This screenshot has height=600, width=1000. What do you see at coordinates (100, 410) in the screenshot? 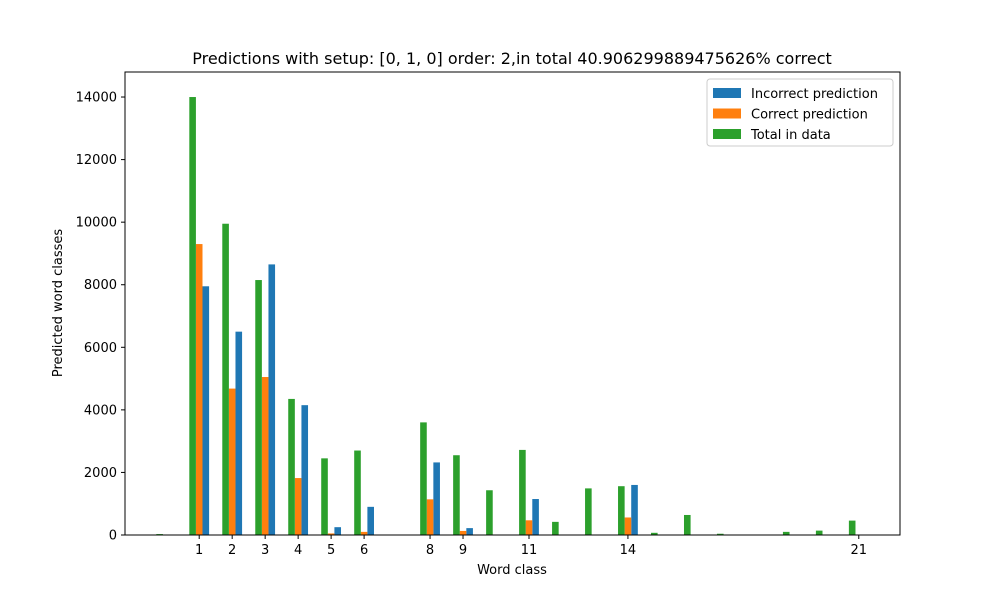
I see `y-tick-label: 4000` at bounding box center [100, 410].